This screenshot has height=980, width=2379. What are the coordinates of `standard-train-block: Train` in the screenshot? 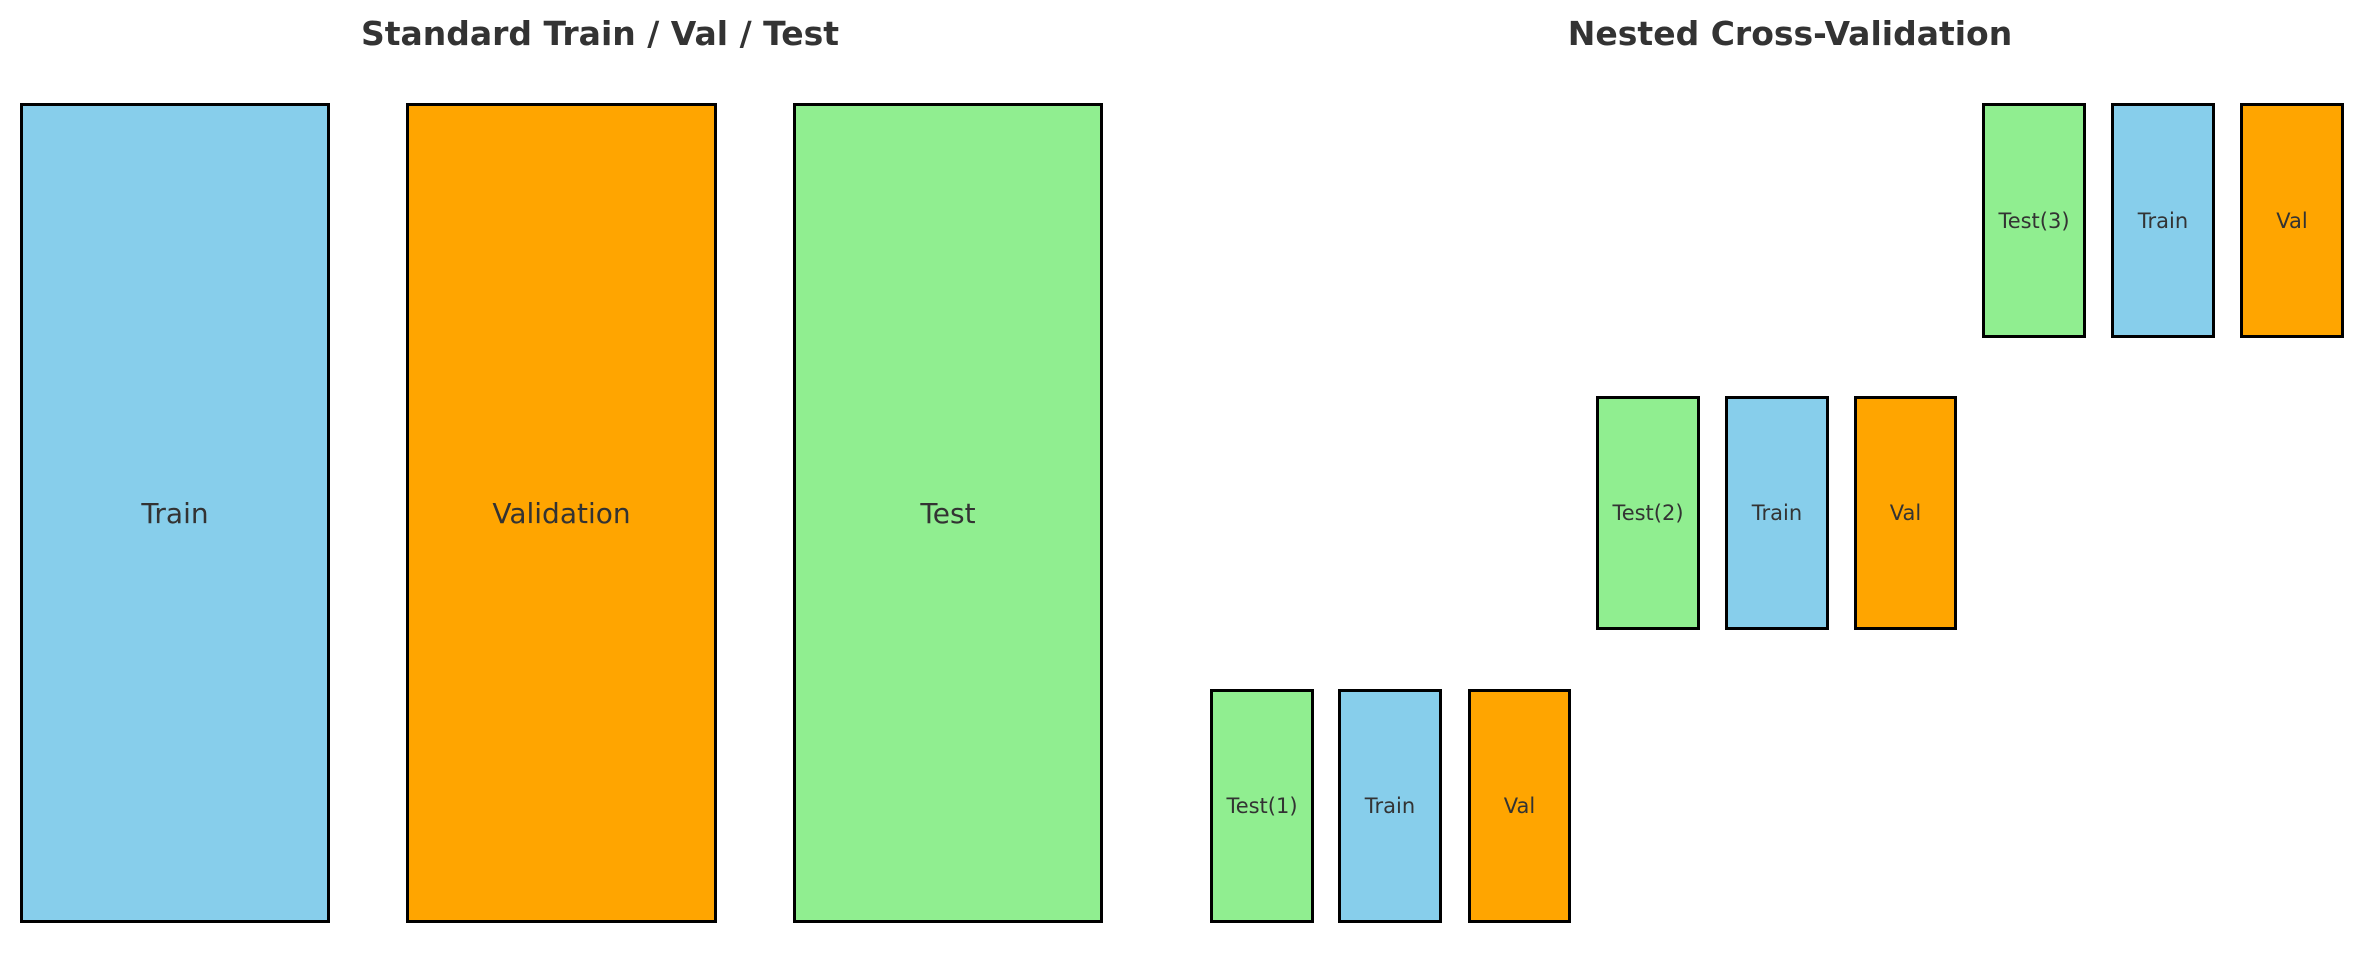 It's located at (175, 513).